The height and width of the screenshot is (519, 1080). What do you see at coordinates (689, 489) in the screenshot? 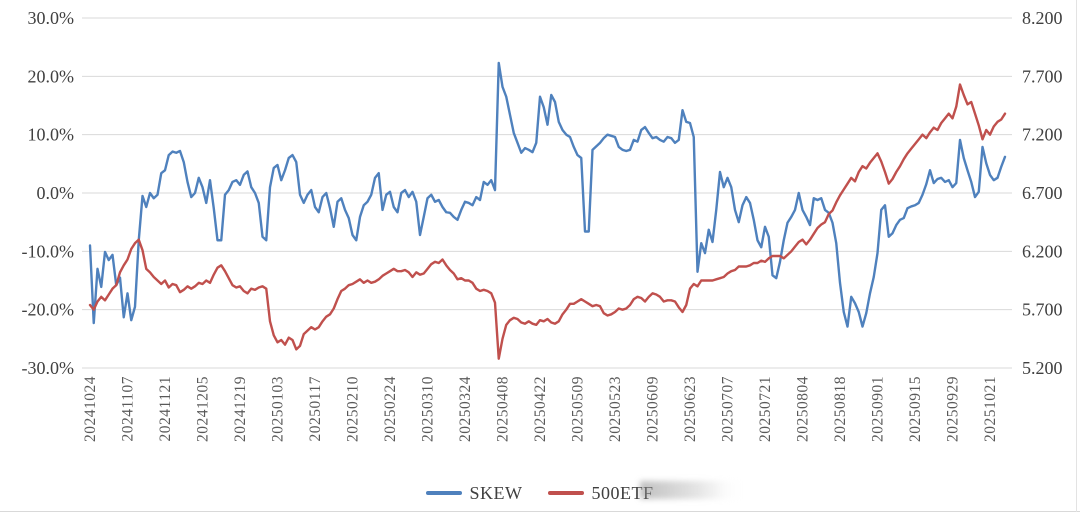
I see `redaction-smudge` at bounding box center [689, 489].